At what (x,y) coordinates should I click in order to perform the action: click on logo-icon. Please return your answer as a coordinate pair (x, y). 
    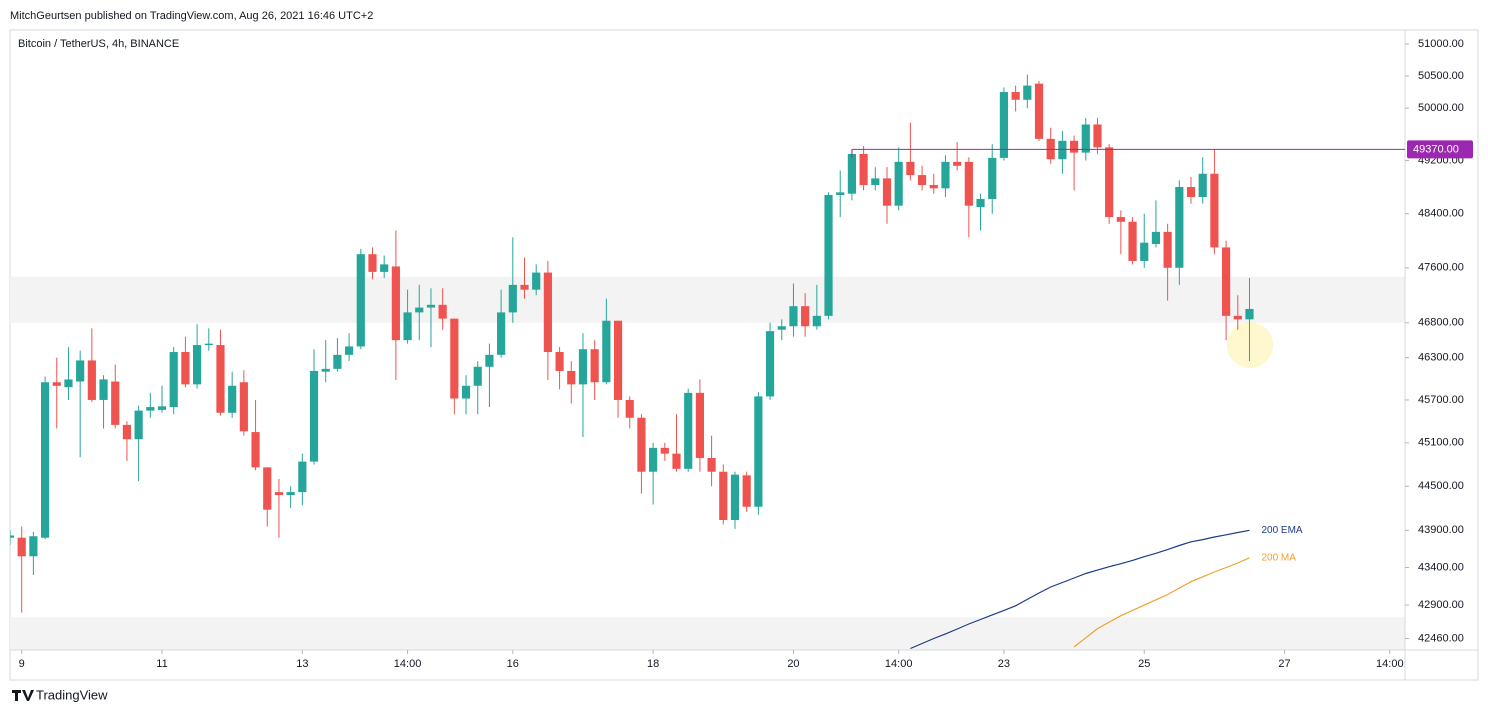
    Looking at the image, I should click on (23, 695).